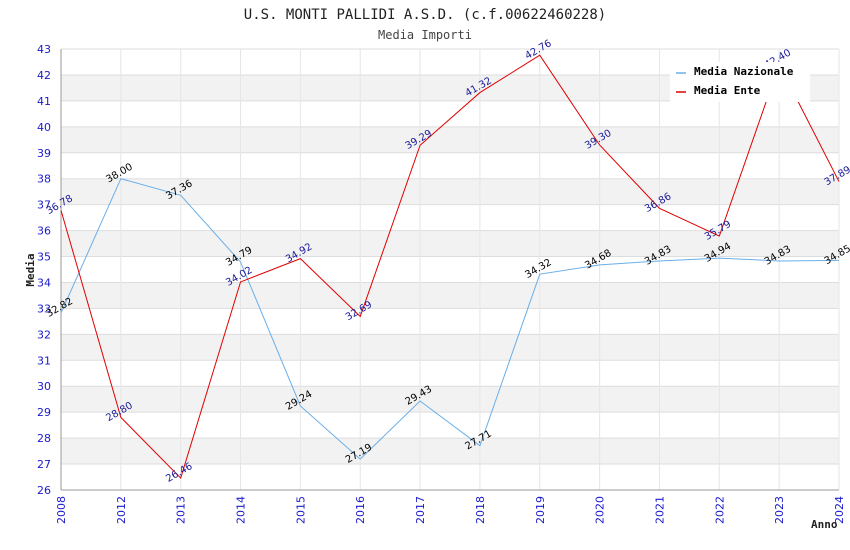 The image size is (850, 550). What do you see at coordinates (480, 510) in the screenshot?
I see `x-tick-label: 2018` at bounding box center [480, 510].